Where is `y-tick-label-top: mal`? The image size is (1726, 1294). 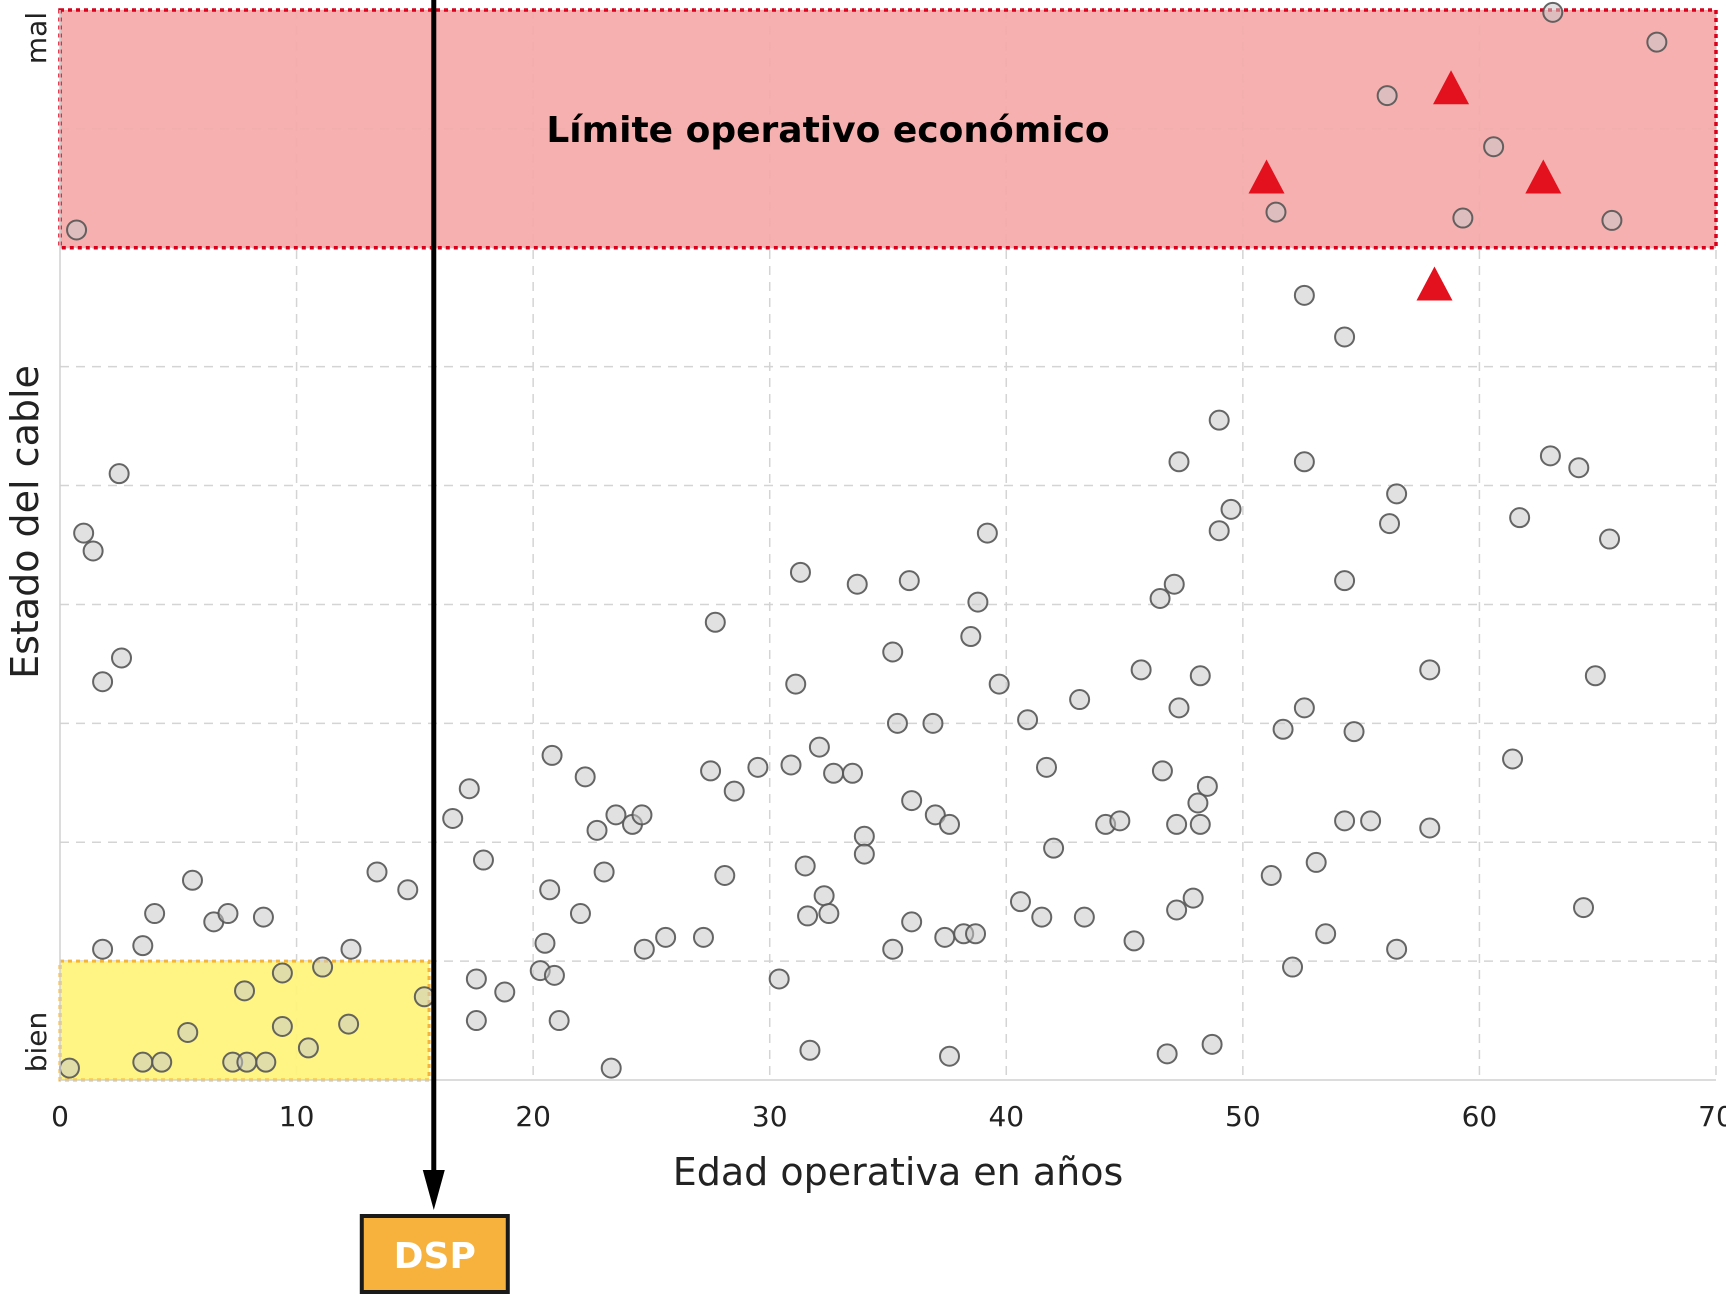 y-tick-label-top: mal is located at coordinates (36, 38).